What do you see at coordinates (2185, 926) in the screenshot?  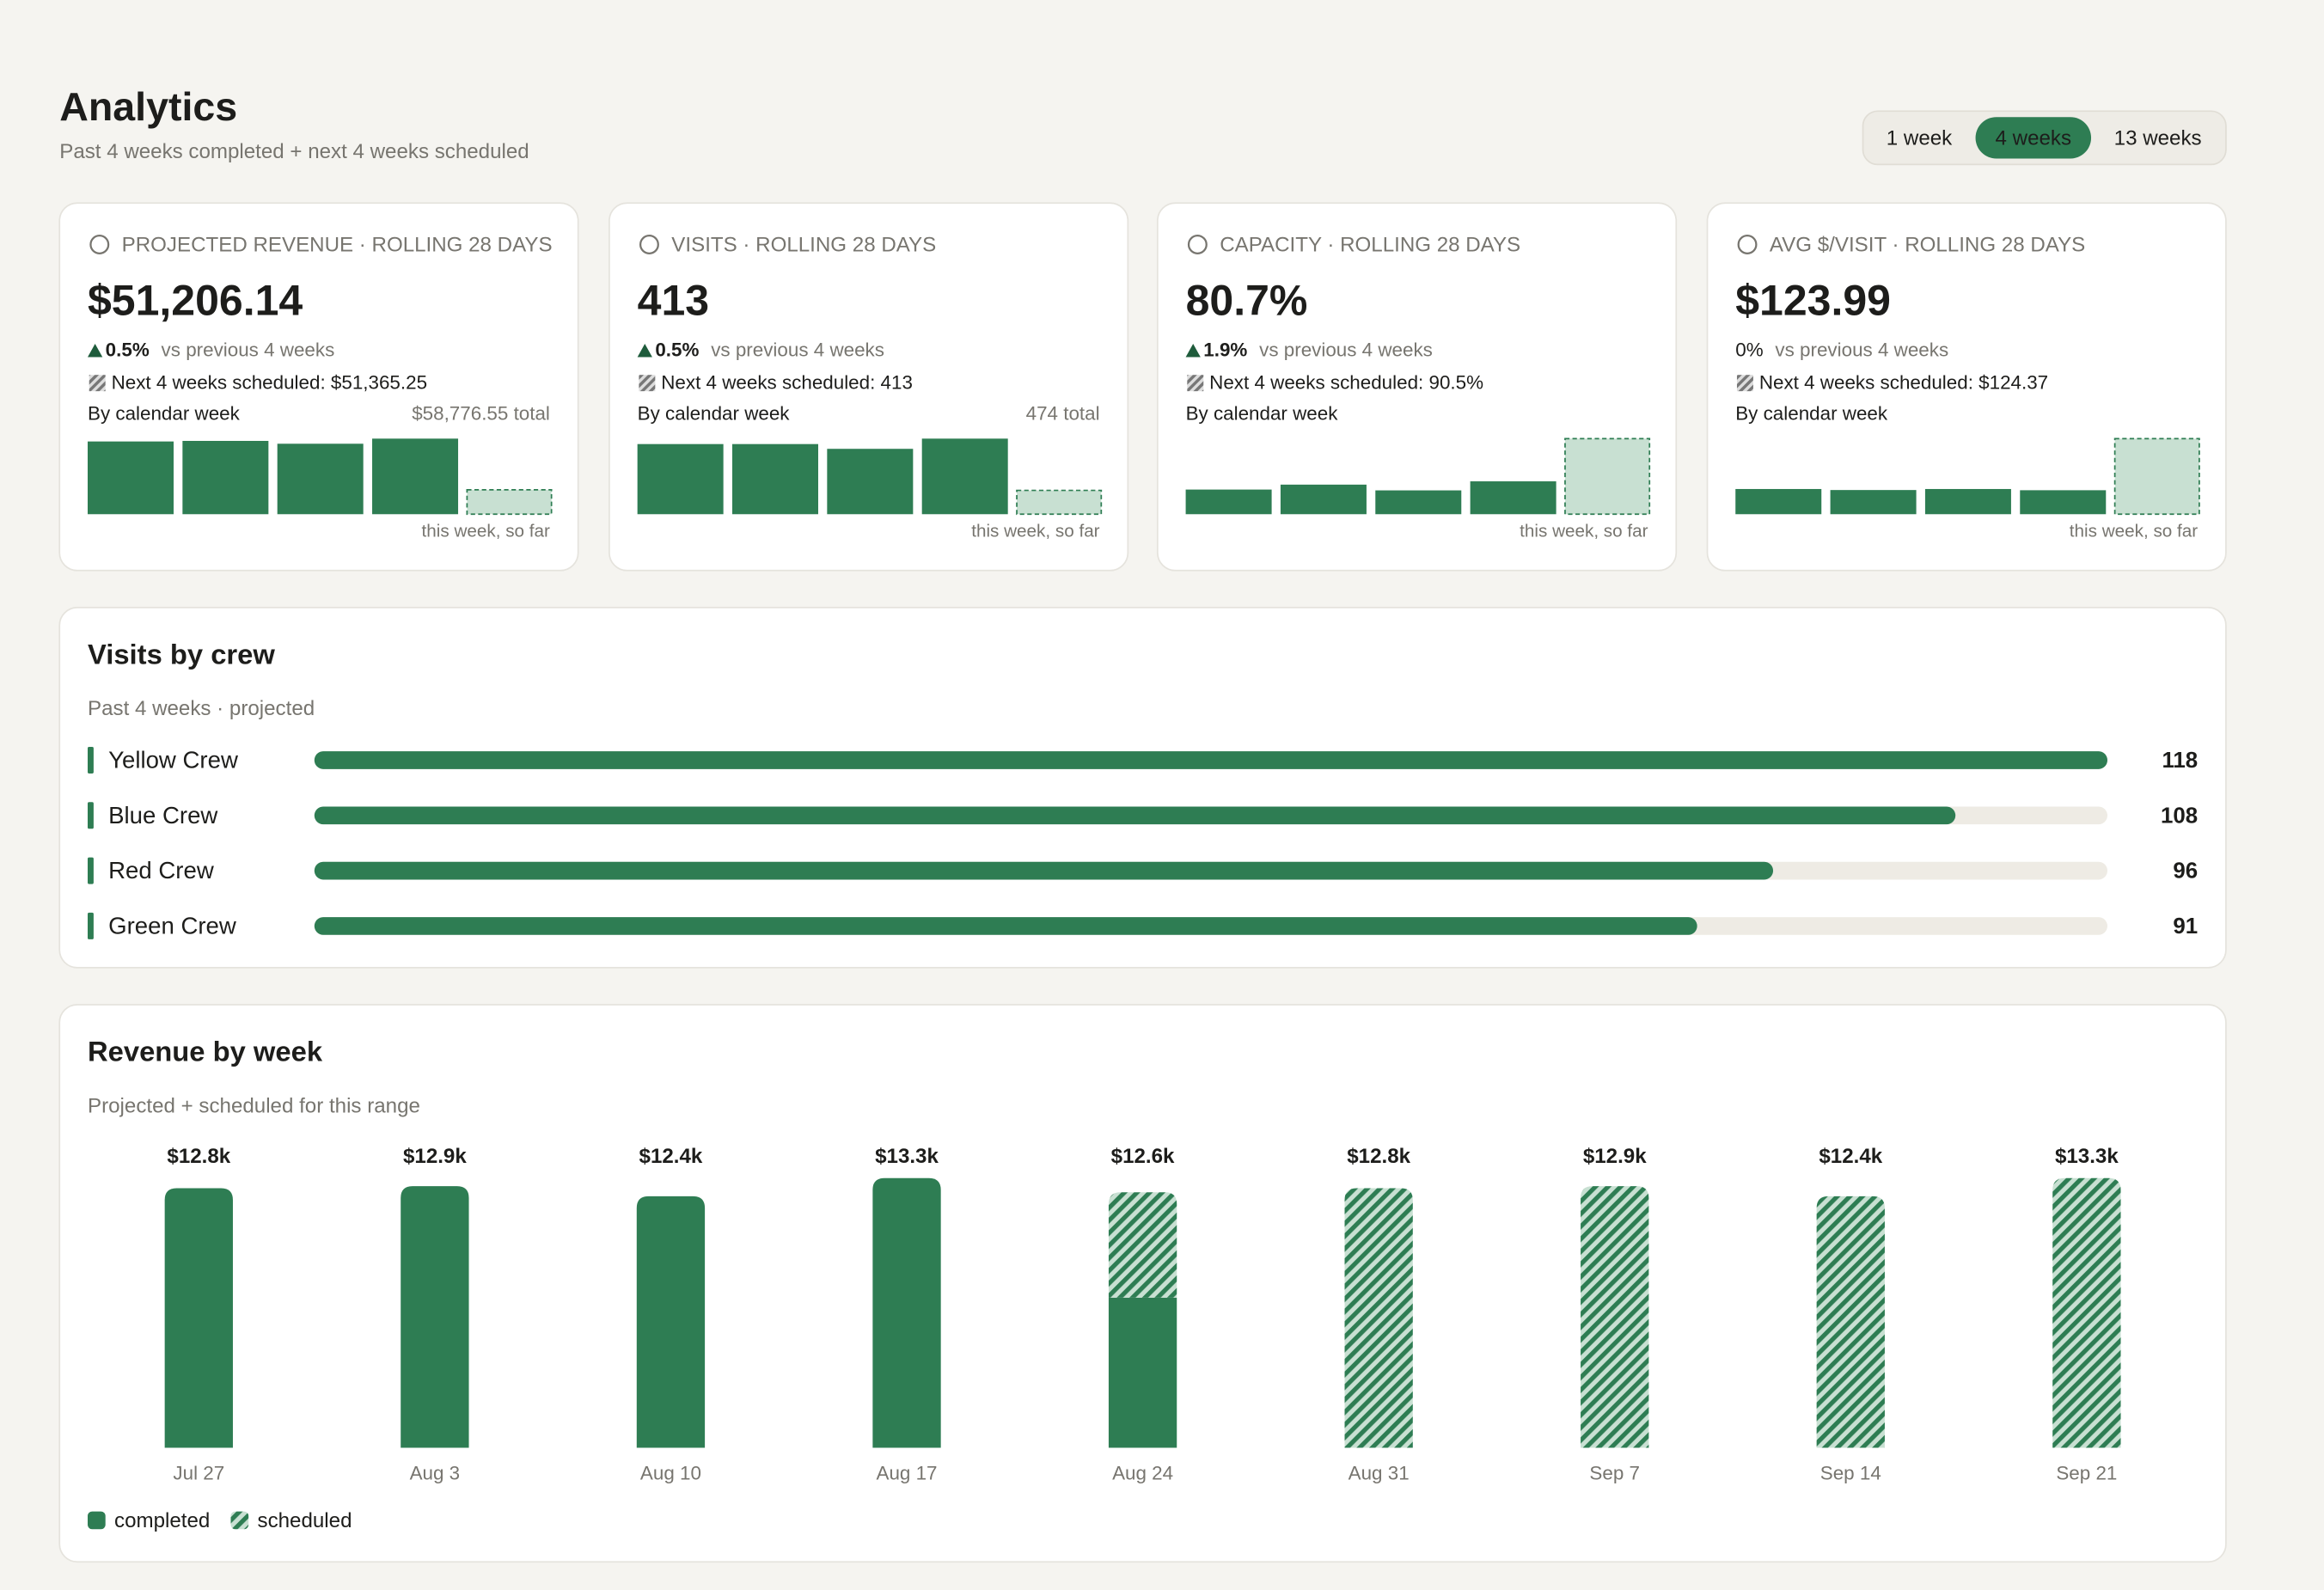 I see `crew-value: 91` at bounding box center [2185, 926].